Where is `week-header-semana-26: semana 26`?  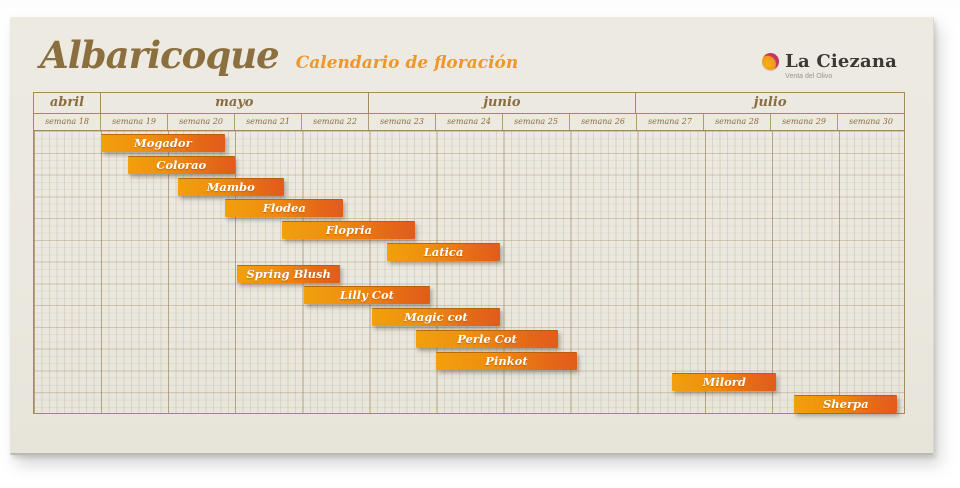 week-header-semana-26: semana 26 is located at coordinates (603, 122).